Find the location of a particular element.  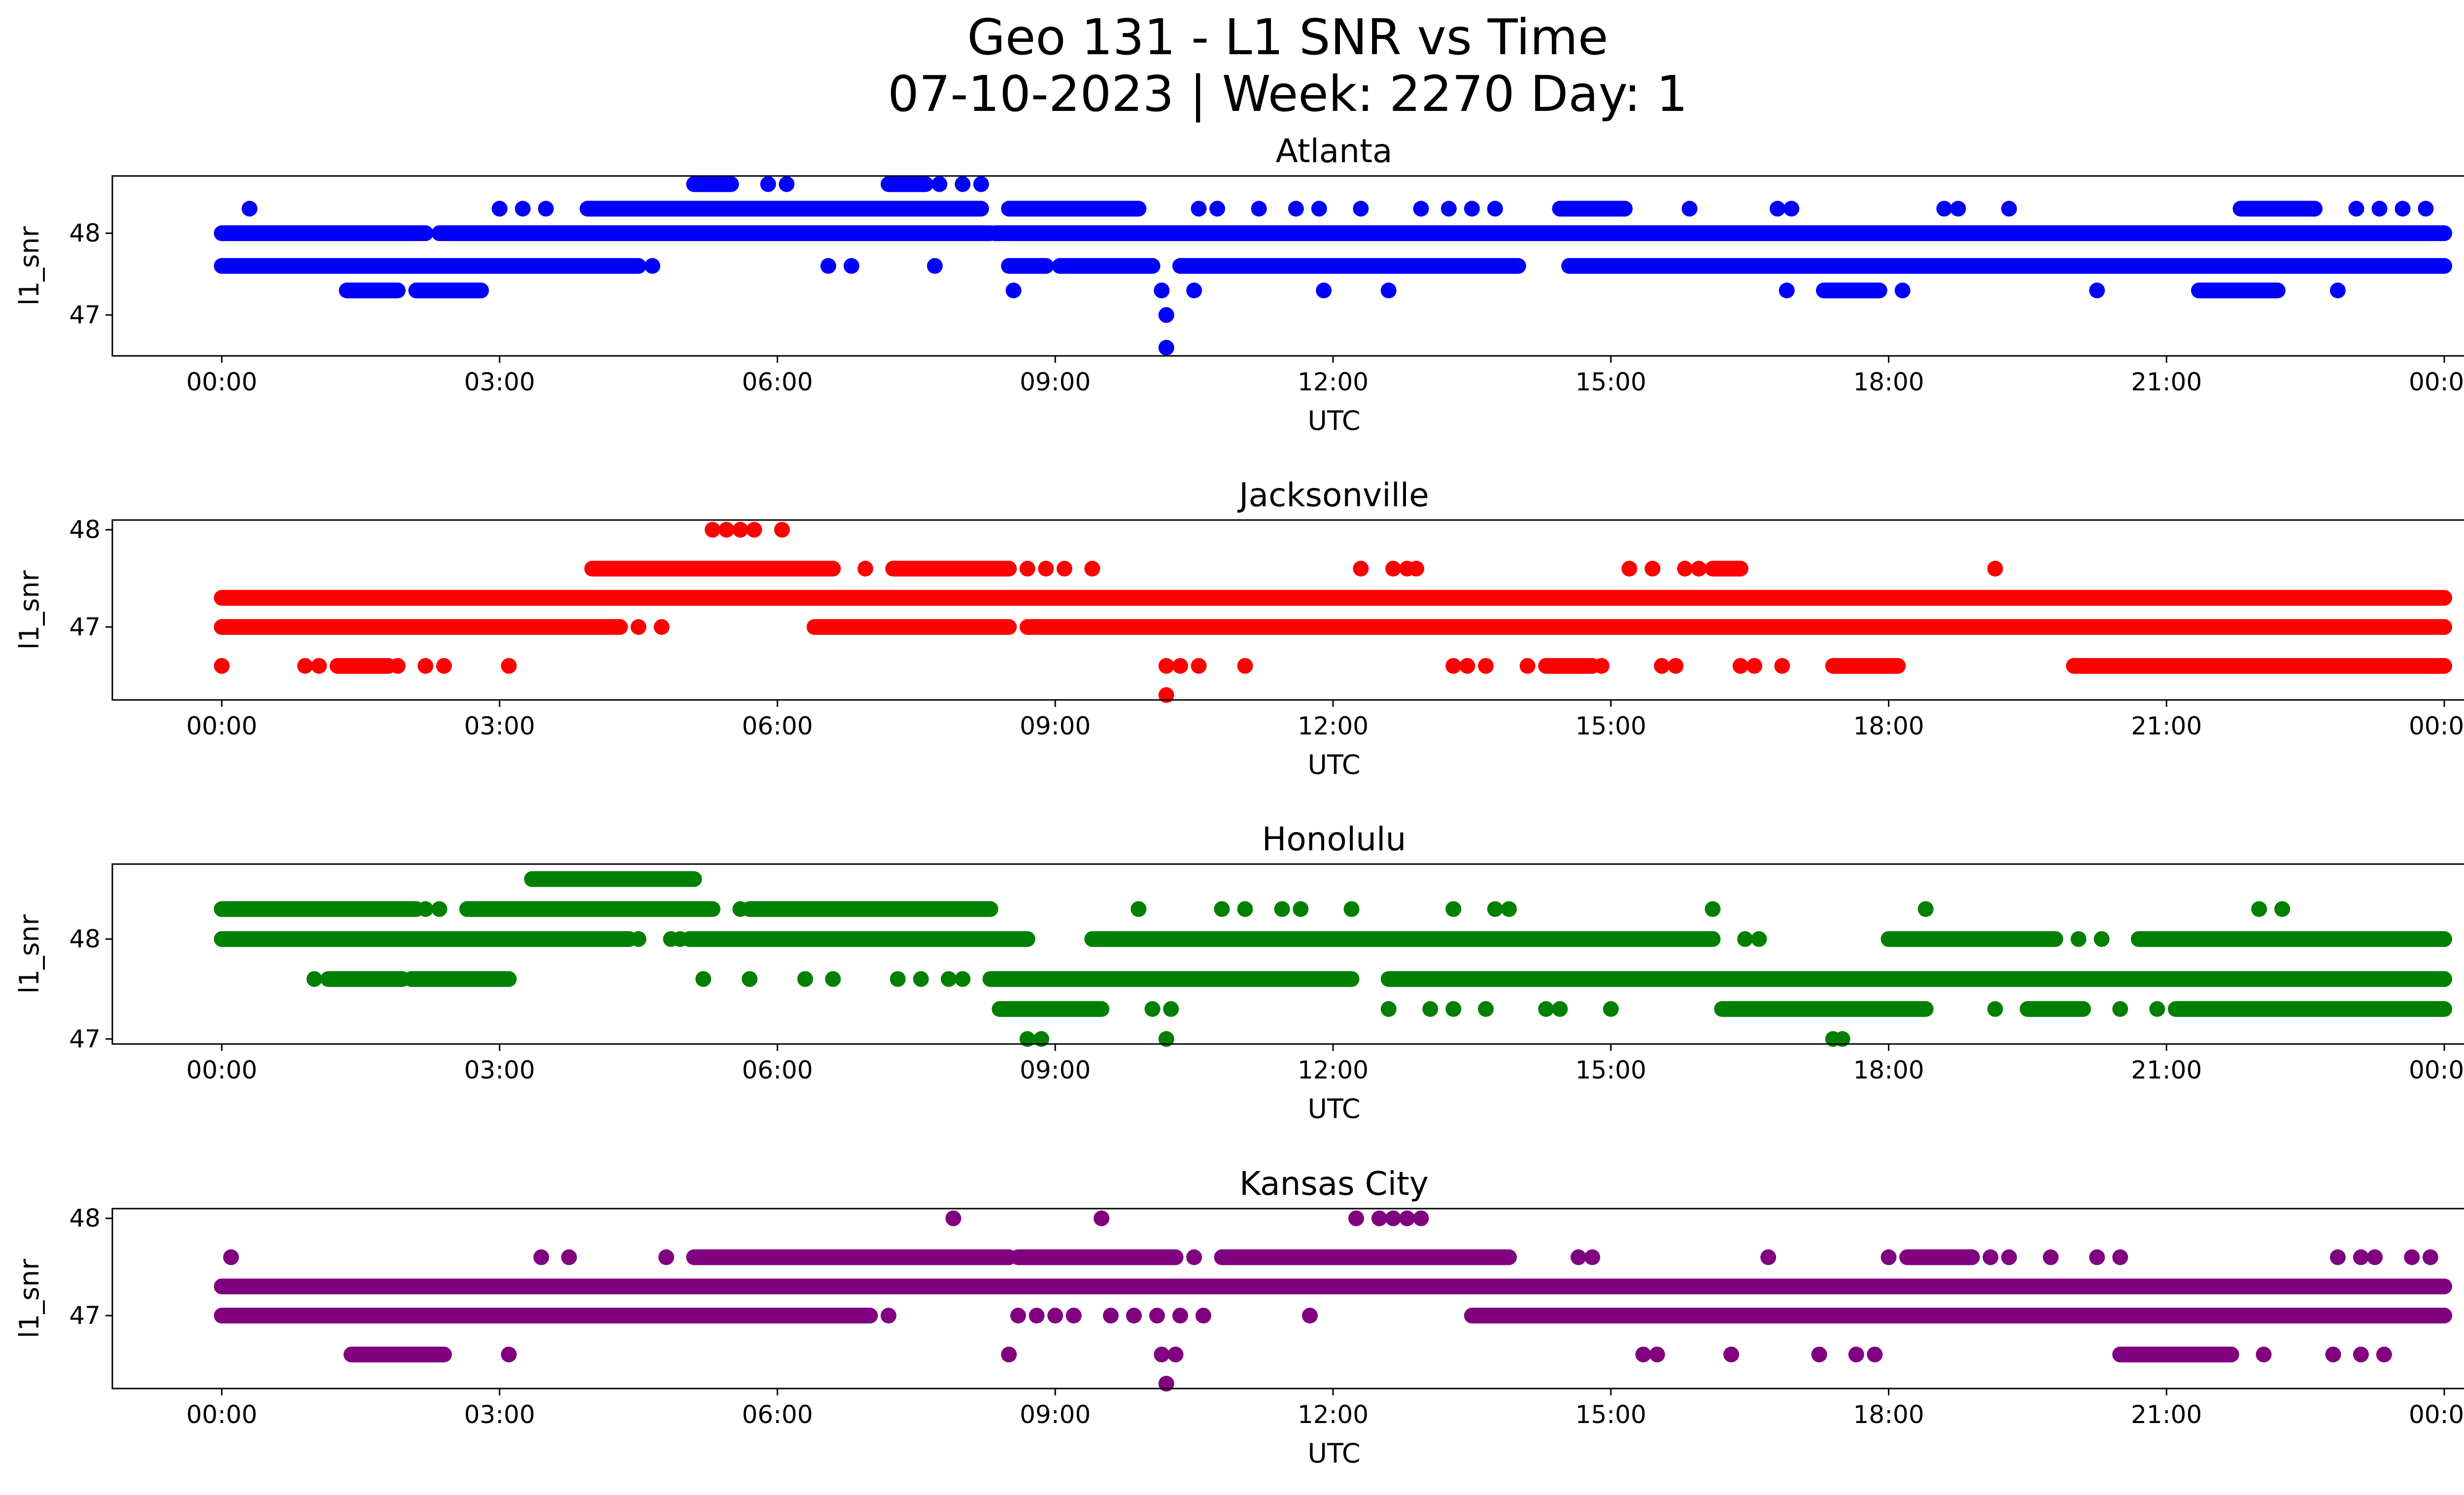

y-axis-label: l1_snr is located at coordinates (29, 954).